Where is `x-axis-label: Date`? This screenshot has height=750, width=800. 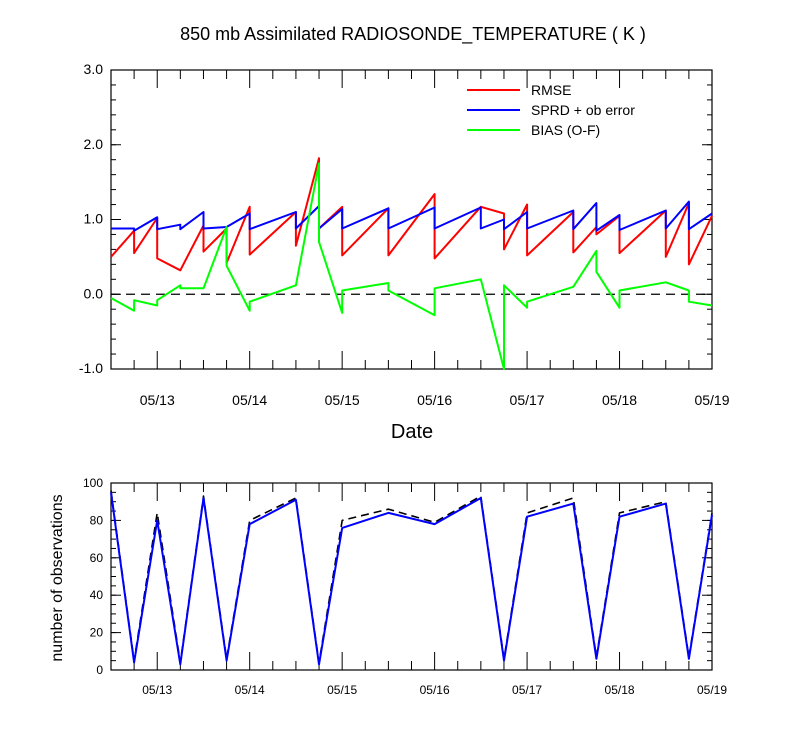 x-axis-label: Date is located at coordinates (412, 432).